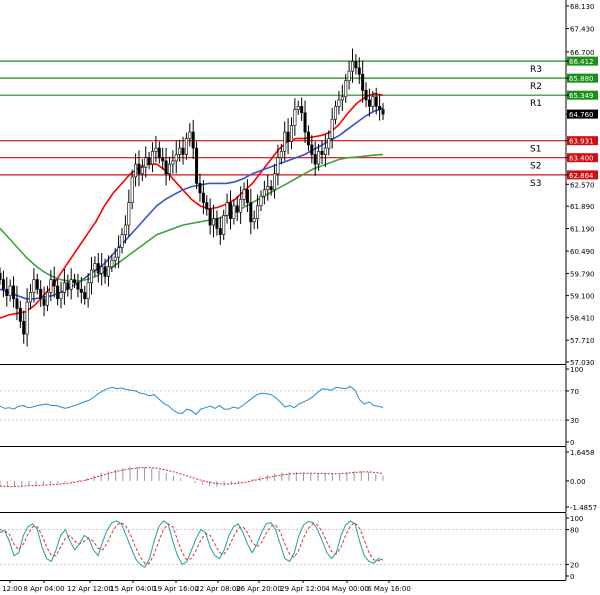  I want to click on time-tick-label: 29 Apr 12:00, so click(303, 589).